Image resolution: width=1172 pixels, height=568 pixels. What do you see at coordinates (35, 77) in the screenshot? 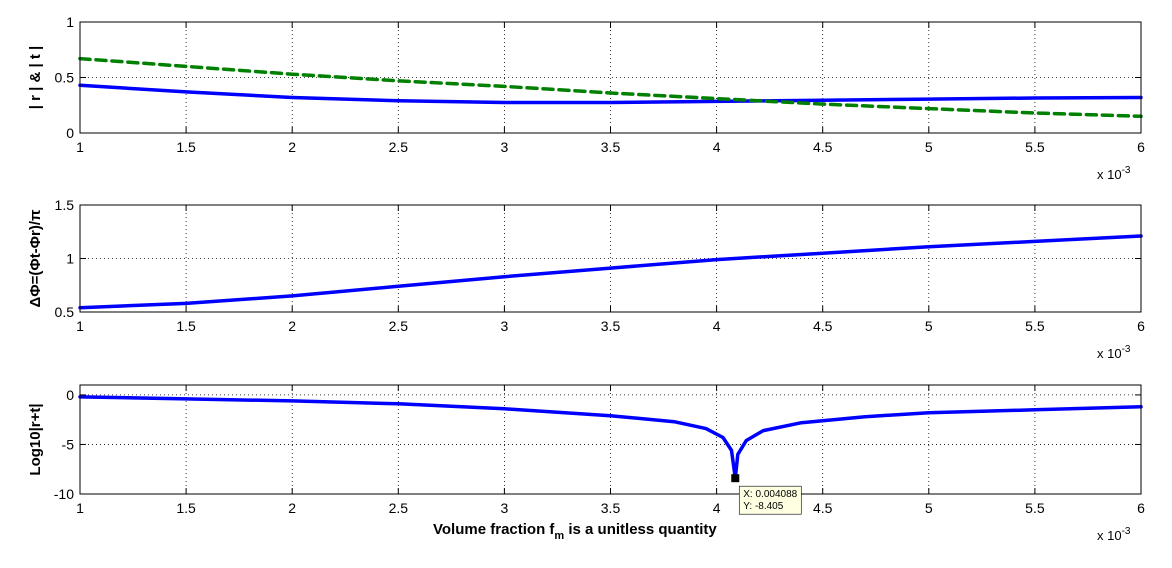
I see `y-axis-label: | r | & | t |` at bounding box center [35, 77].